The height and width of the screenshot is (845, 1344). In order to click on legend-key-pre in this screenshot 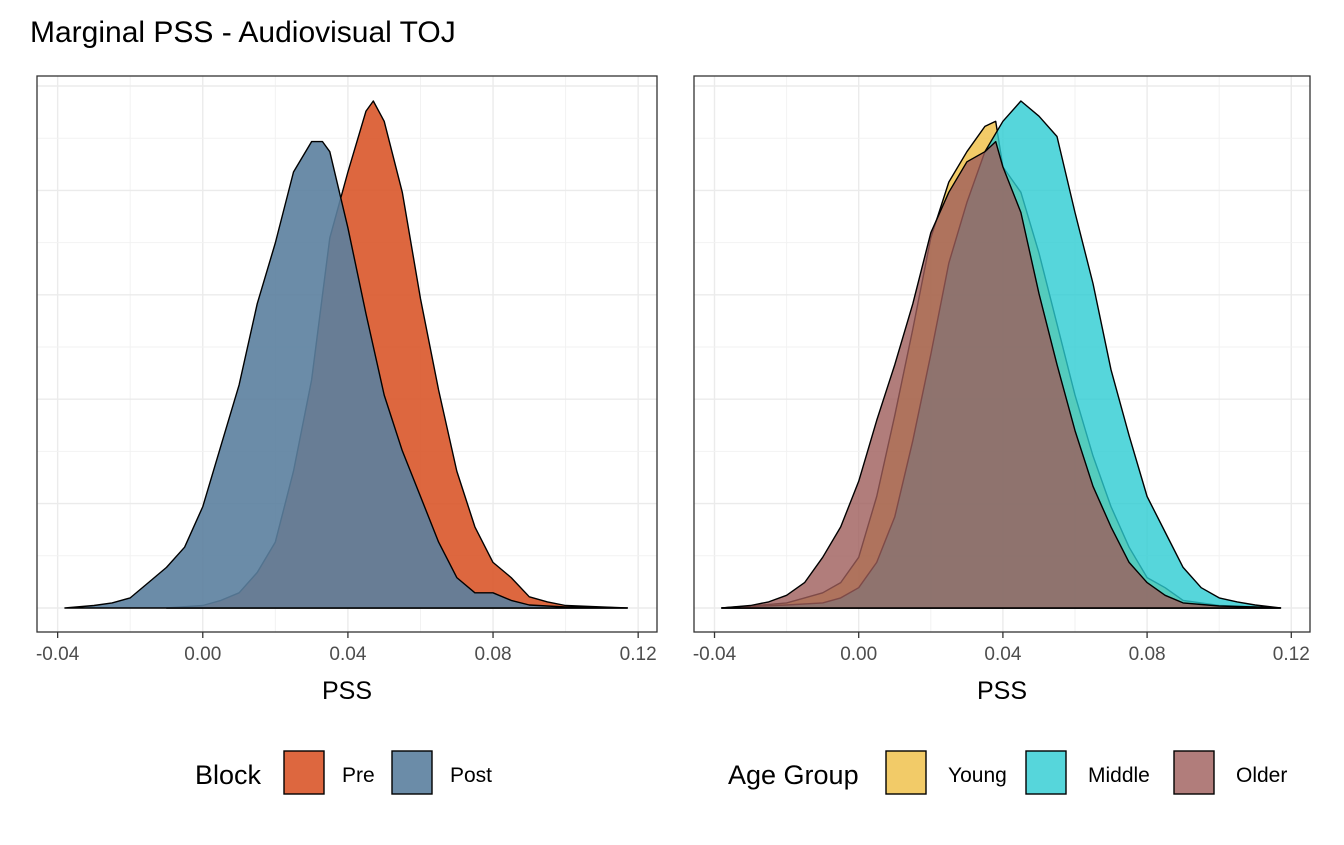, I will do `click(304, 772)`.